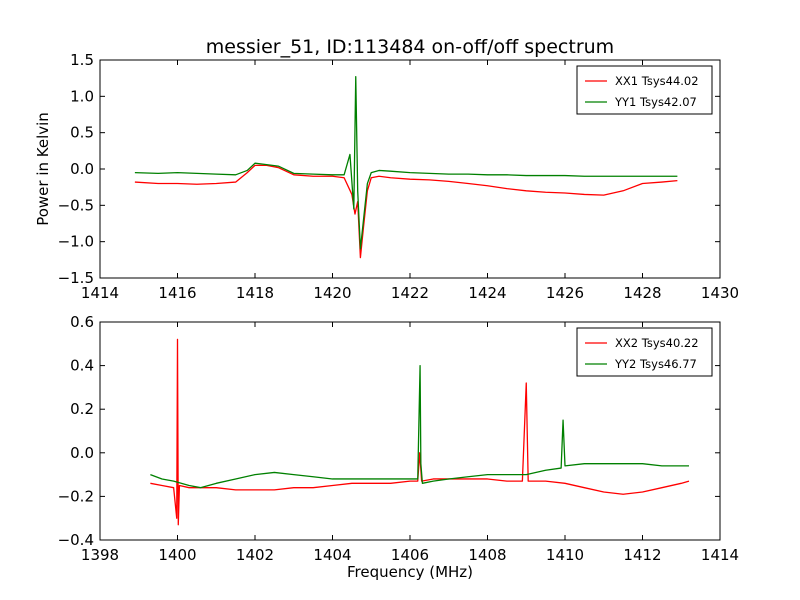 The image size is (800, 600). Describe the element at coordinates (487, 293) in the screenshot. I see `x-tick-label: 1424` at that location.